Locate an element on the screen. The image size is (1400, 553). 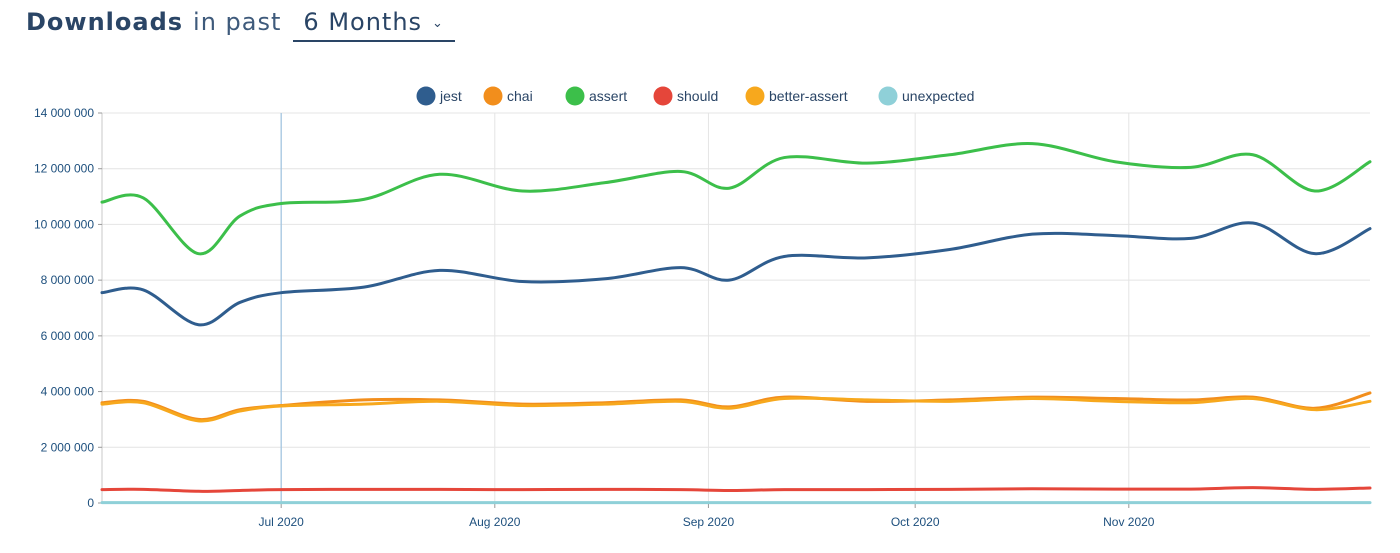
legend-label-better-assert: better-assert is located at coordinates (808, 96).